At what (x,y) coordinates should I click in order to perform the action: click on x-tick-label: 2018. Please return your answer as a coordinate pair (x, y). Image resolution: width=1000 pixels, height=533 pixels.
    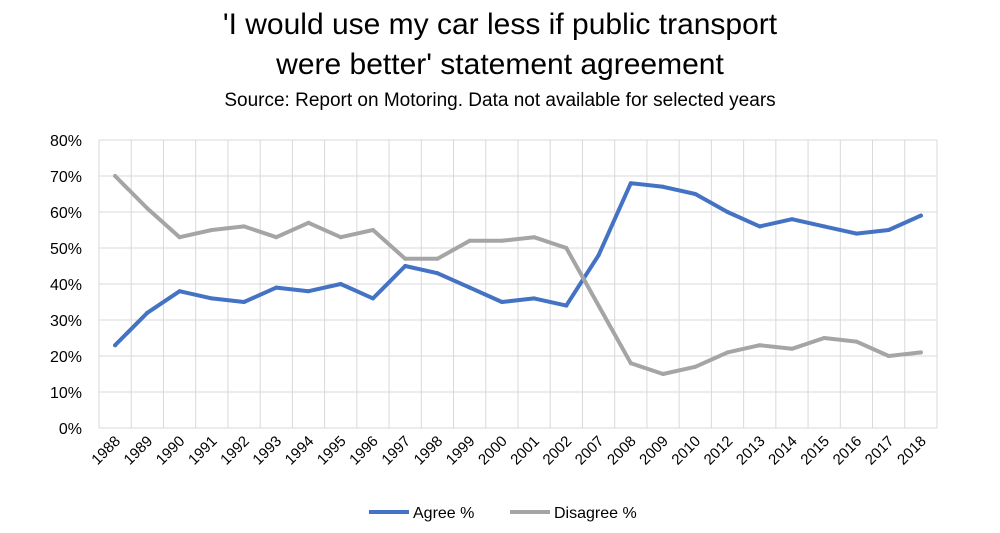
    Looking at the image, I should click on (912, 451).